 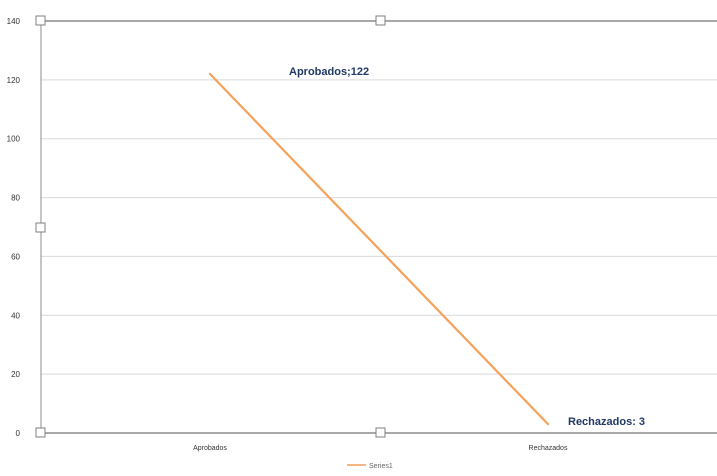 I want to click on y-tick-label: 20, so click(x=15, y=374).